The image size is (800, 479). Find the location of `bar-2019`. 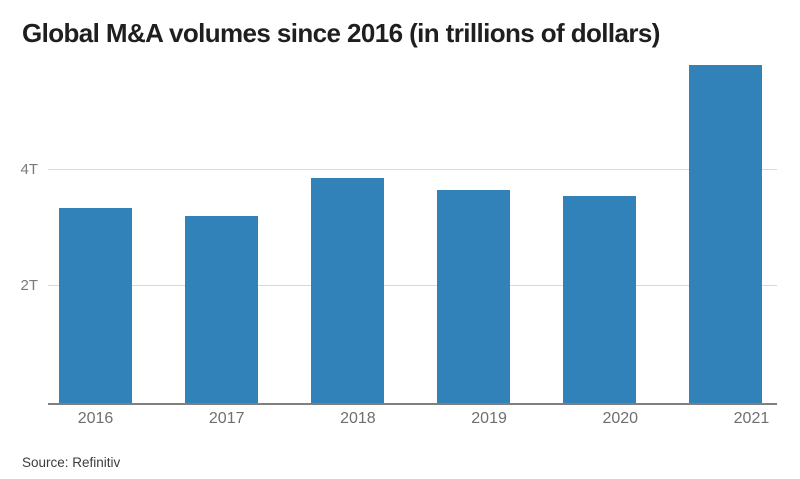

bar-2019 is located at coordinates (473, 296).